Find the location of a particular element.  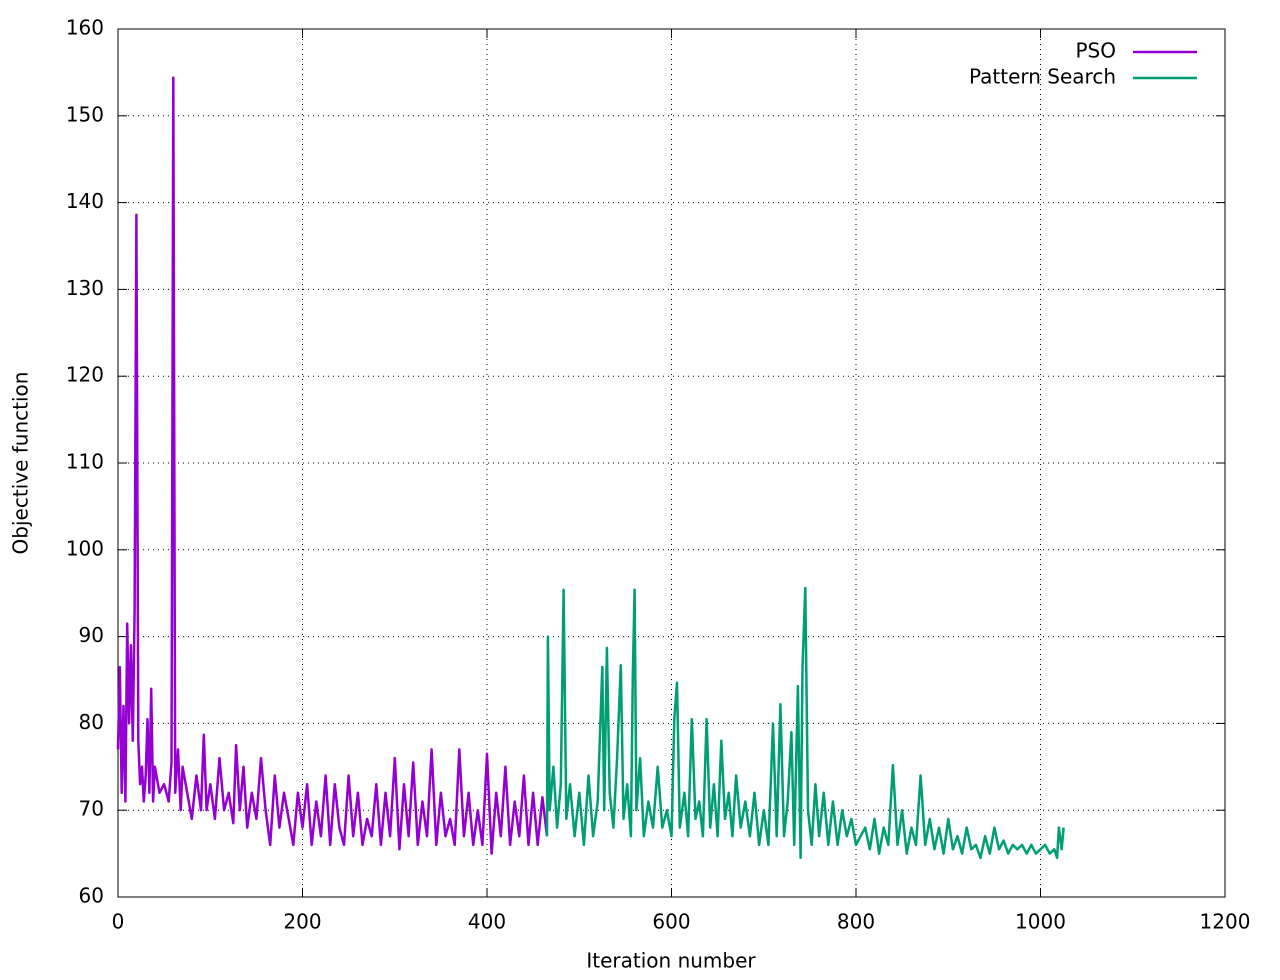

y-tick-label: 70 is located at coordinates (91, 809).